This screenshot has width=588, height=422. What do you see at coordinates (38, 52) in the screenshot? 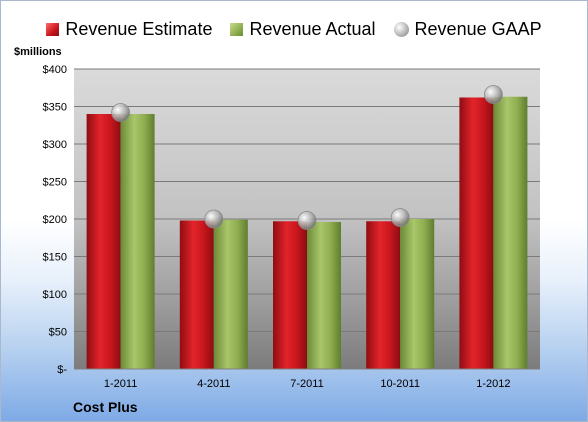
I see `y-axis-unit-label: $millions` at bounding box center [38, 52].